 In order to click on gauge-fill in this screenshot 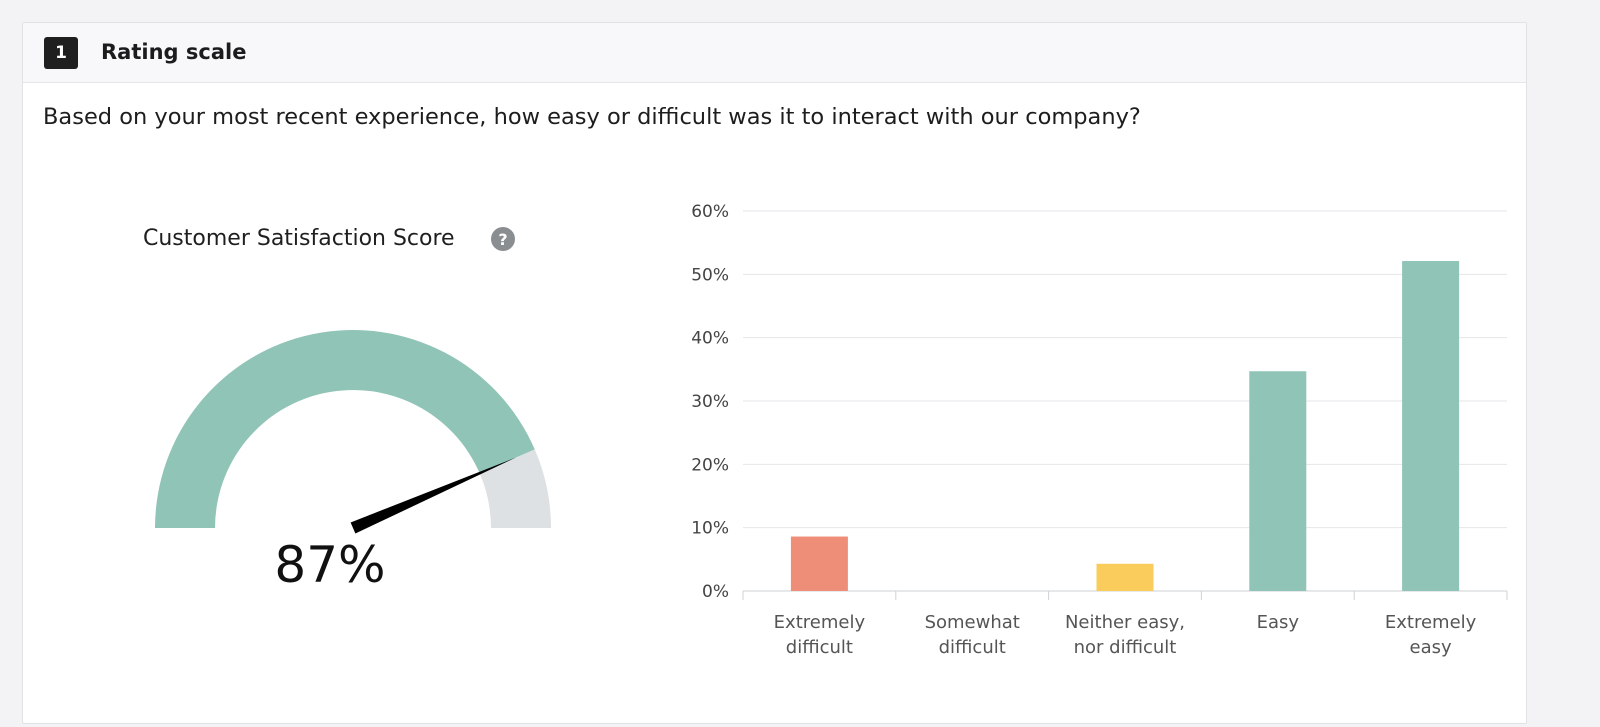, I will do `click(345, 429)`.